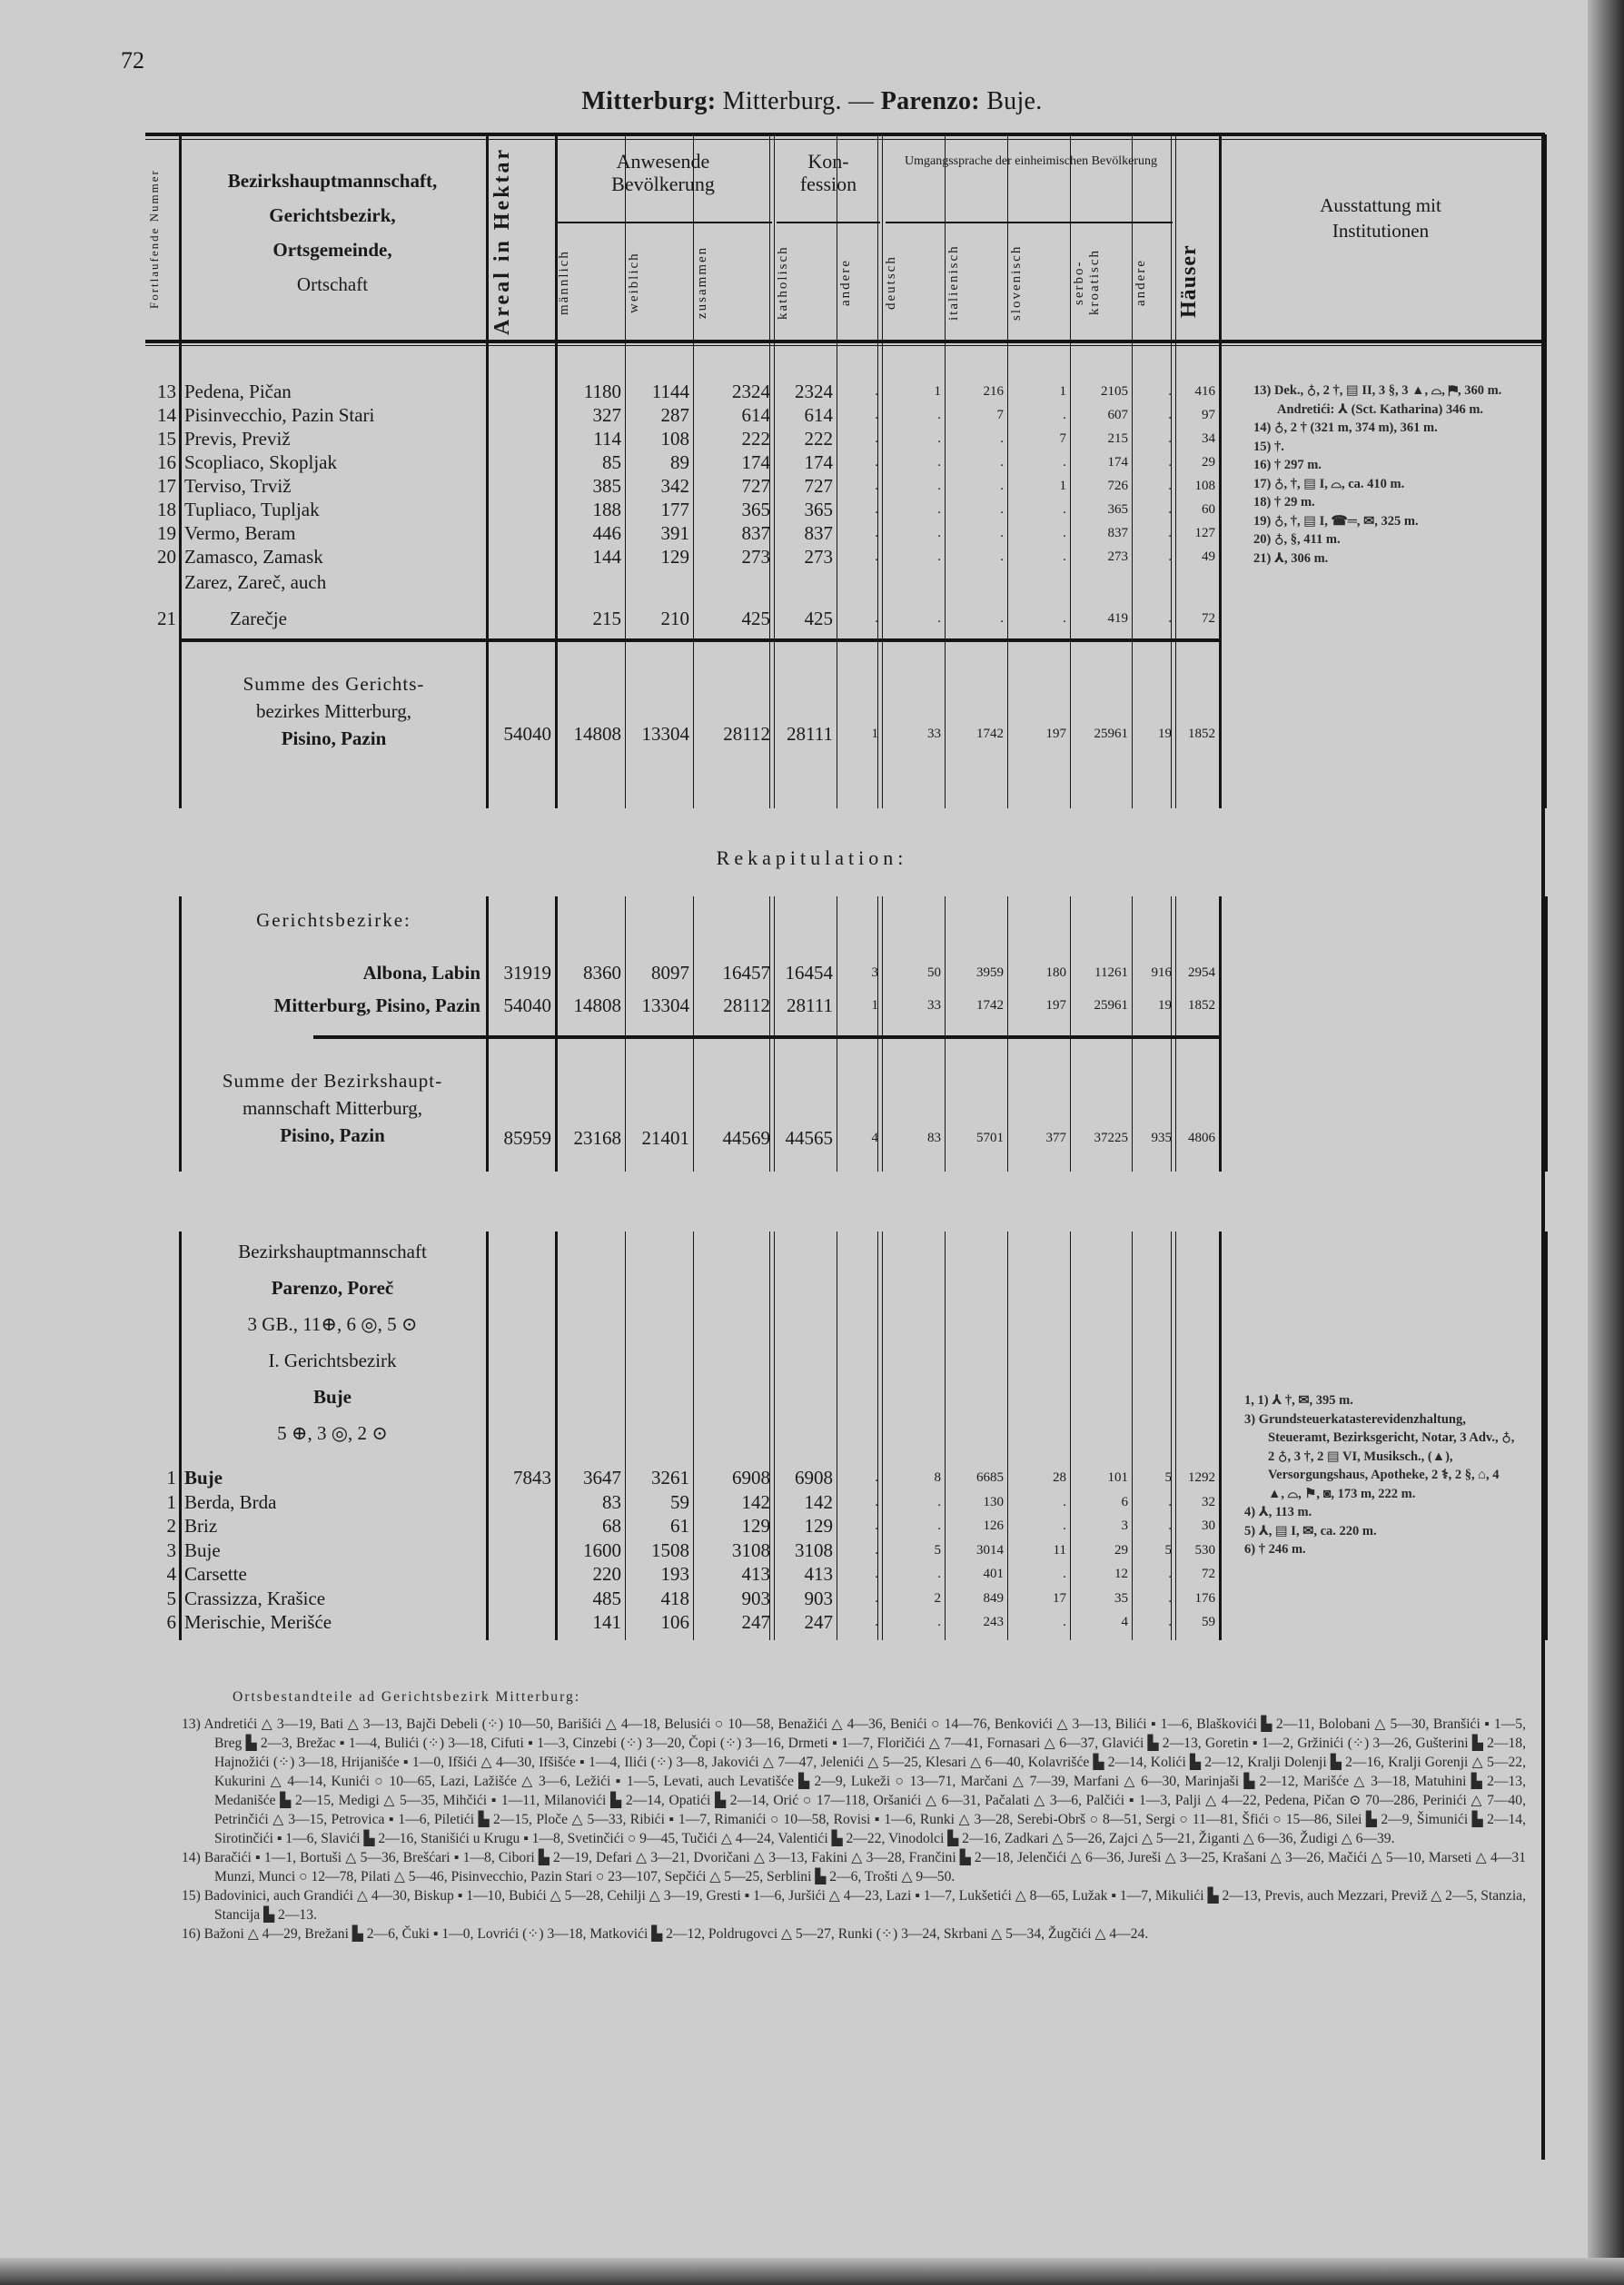  Describe the element at coordinates (756, 533) in the screenshot. I see `value-cell: 837` at that location.